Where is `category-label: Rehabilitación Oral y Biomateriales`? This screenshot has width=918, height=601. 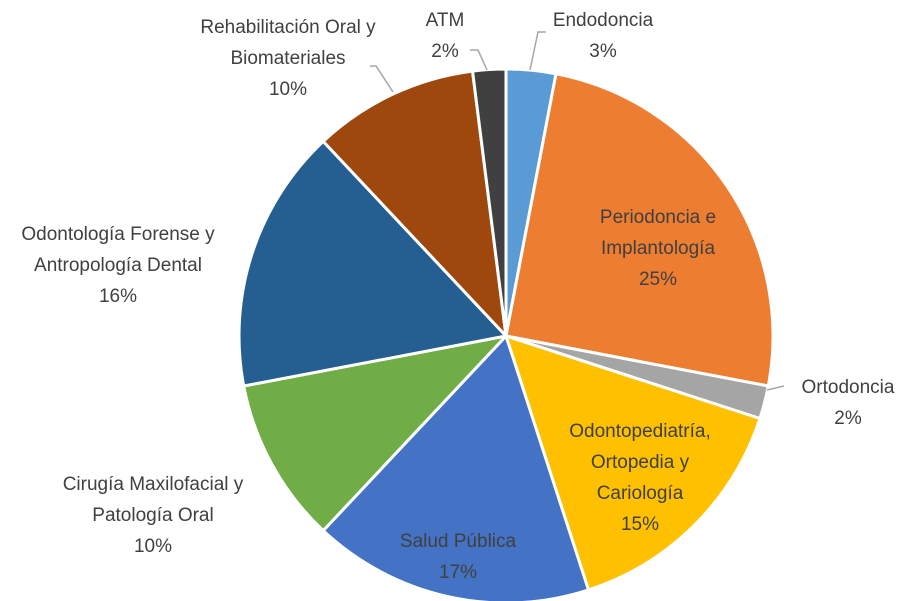 category-label: Rehabilitación Oral y Biomateriales is located at coordinates (288, 43).